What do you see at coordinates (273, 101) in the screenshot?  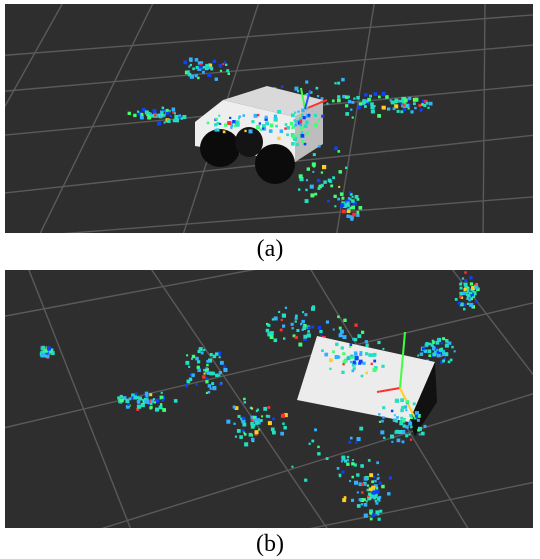 I see `robot-top-face` at bounding box center [273, 101].